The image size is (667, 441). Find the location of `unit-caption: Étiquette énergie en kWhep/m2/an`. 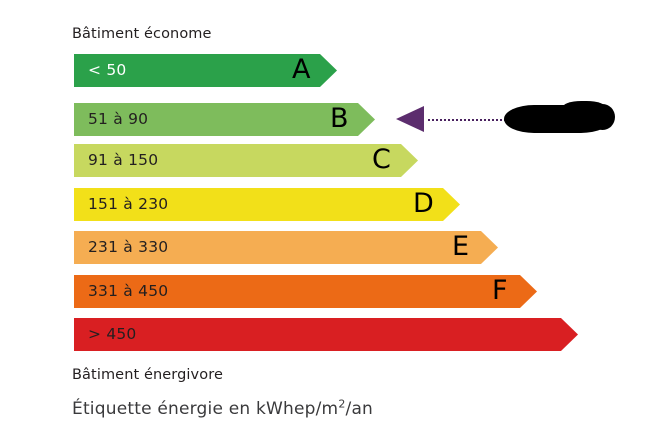

unit-caption: Étiquette énergie en kWhep/m2/an is located at coordinates (223, 408).